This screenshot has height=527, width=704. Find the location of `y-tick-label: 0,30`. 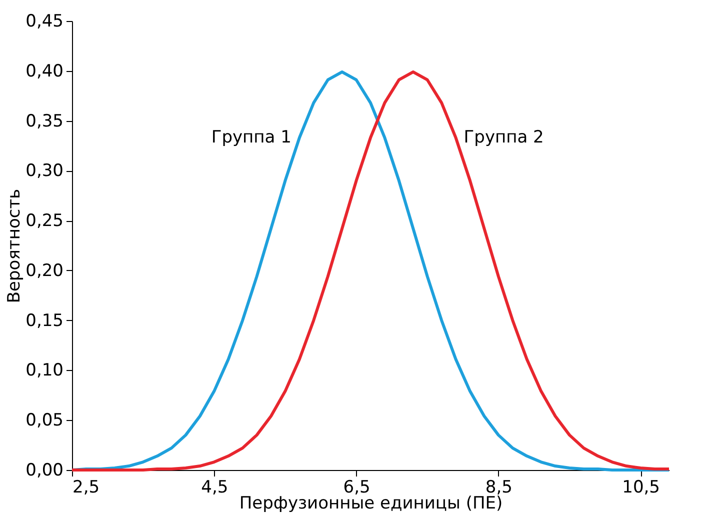

y-tick-label: 0,30 is located at coordinates (45, 171).